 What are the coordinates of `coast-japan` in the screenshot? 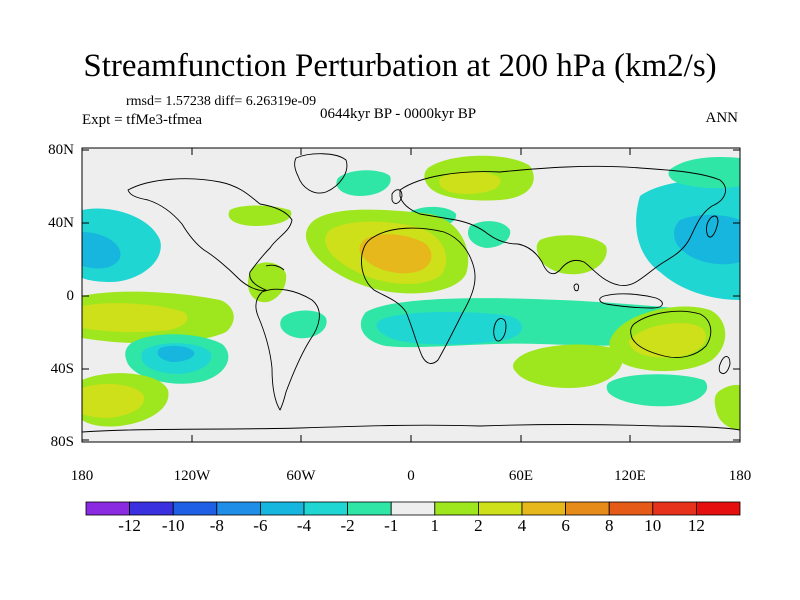 It's located at (712, 226).